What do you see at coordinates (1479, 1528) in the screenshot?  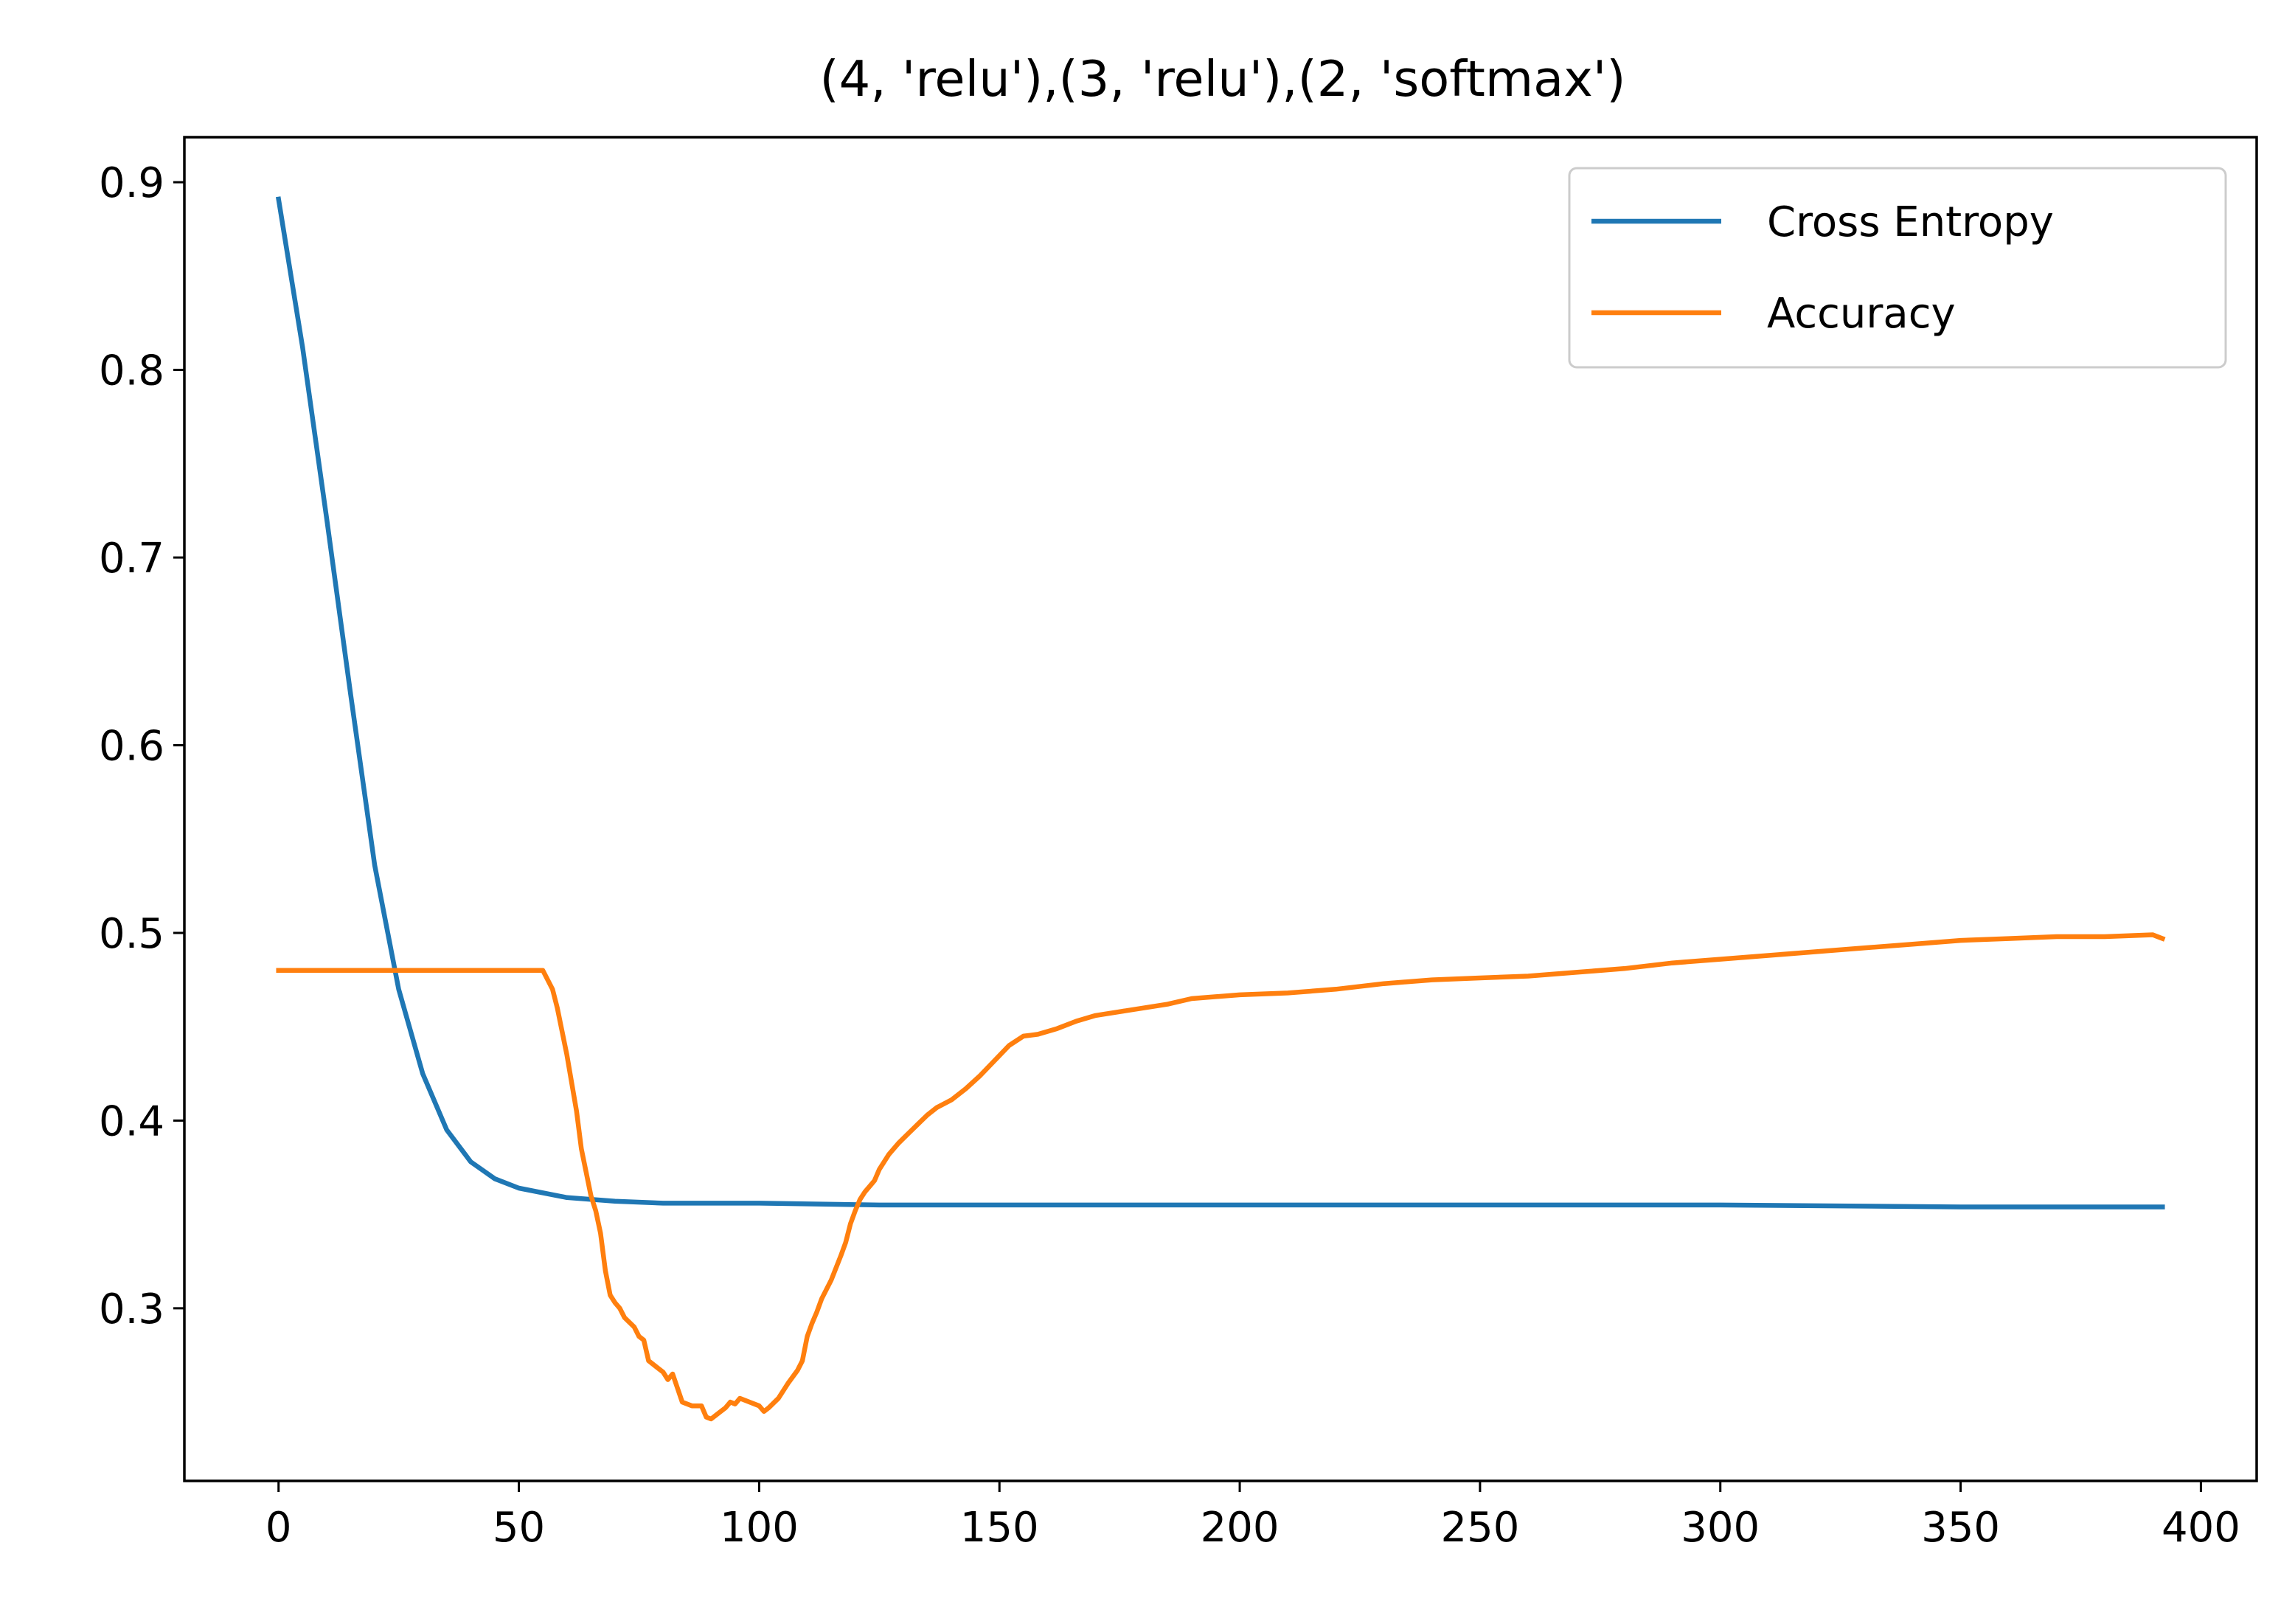 I see `x-tick-label: 250` at bounding box center [1479, 1528].